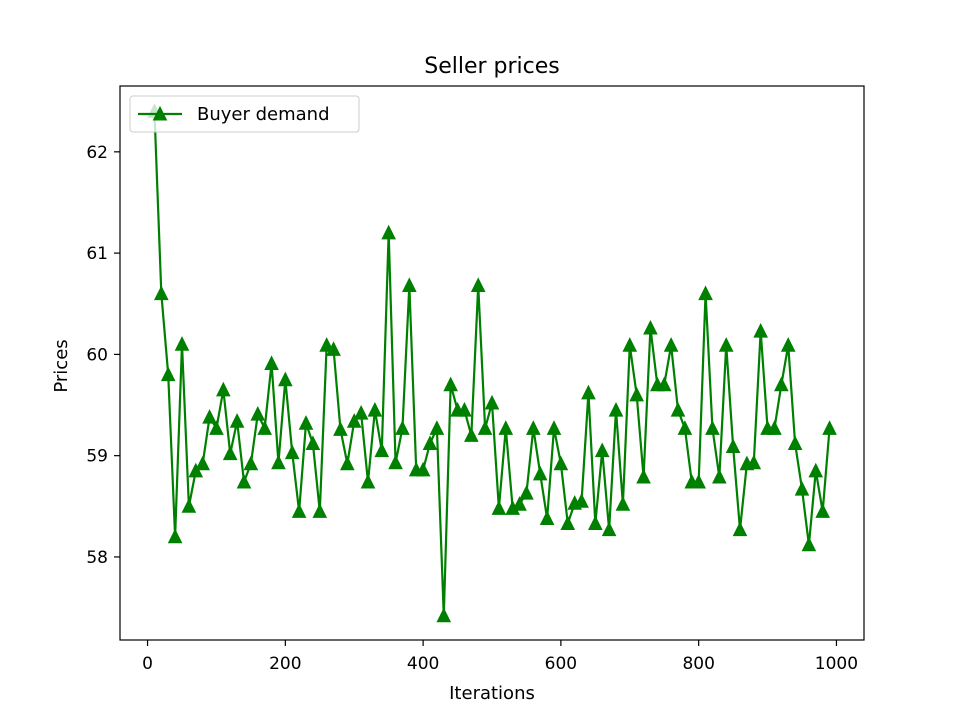 The height and width of the screenshot is (720, 960). Describe the element at coordinates (492, 66) in the screenshot. I see `chart-title: Seller prices` at that location.